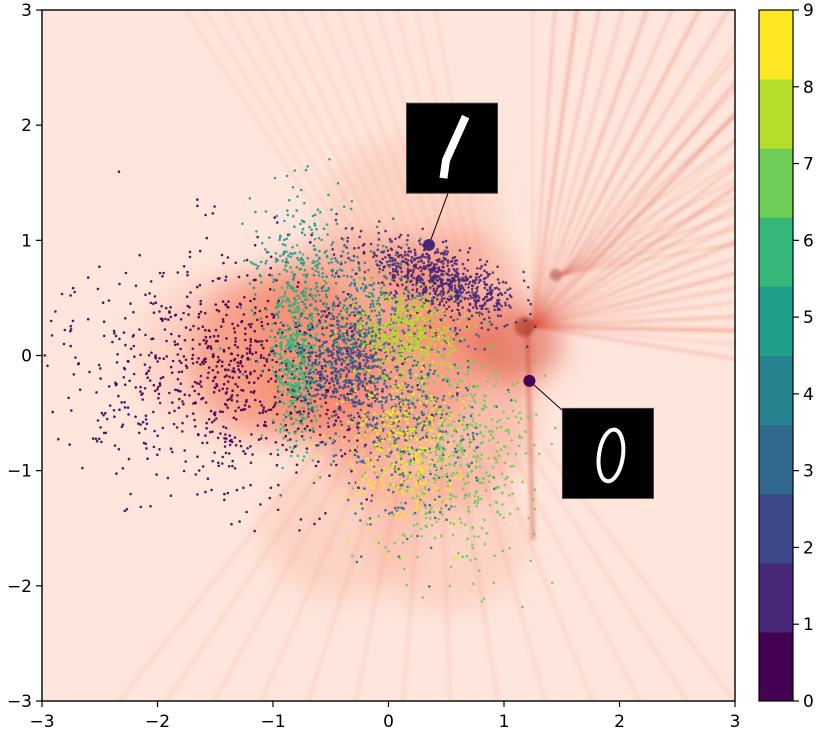 This screenshot has width=836, height=736. Describe the element at coordinates (619, 722) in the screenshot. I see `x-tick-label: 2` at that location.